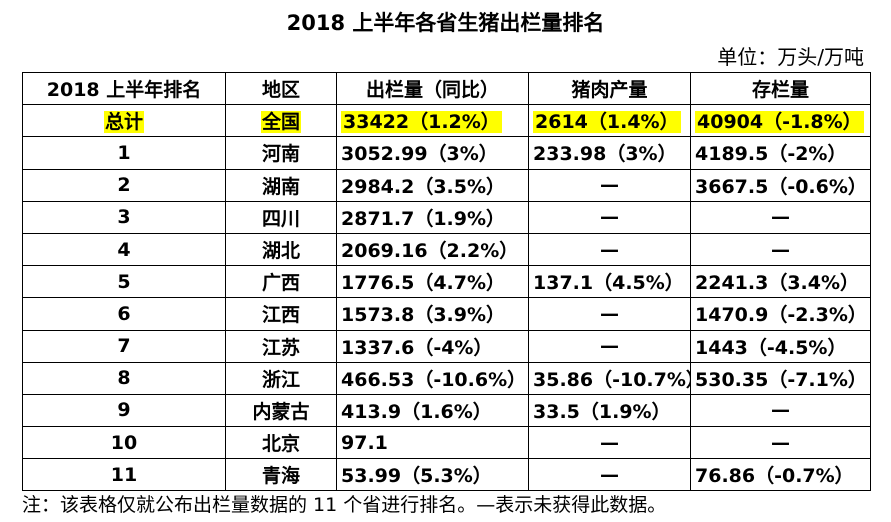 This screenshot has width=891, height=522. What do you see at coordinates (609, 88) in the screenshot?
I see `header-pork: 猪肉产量` at bounding box center [609, 88].